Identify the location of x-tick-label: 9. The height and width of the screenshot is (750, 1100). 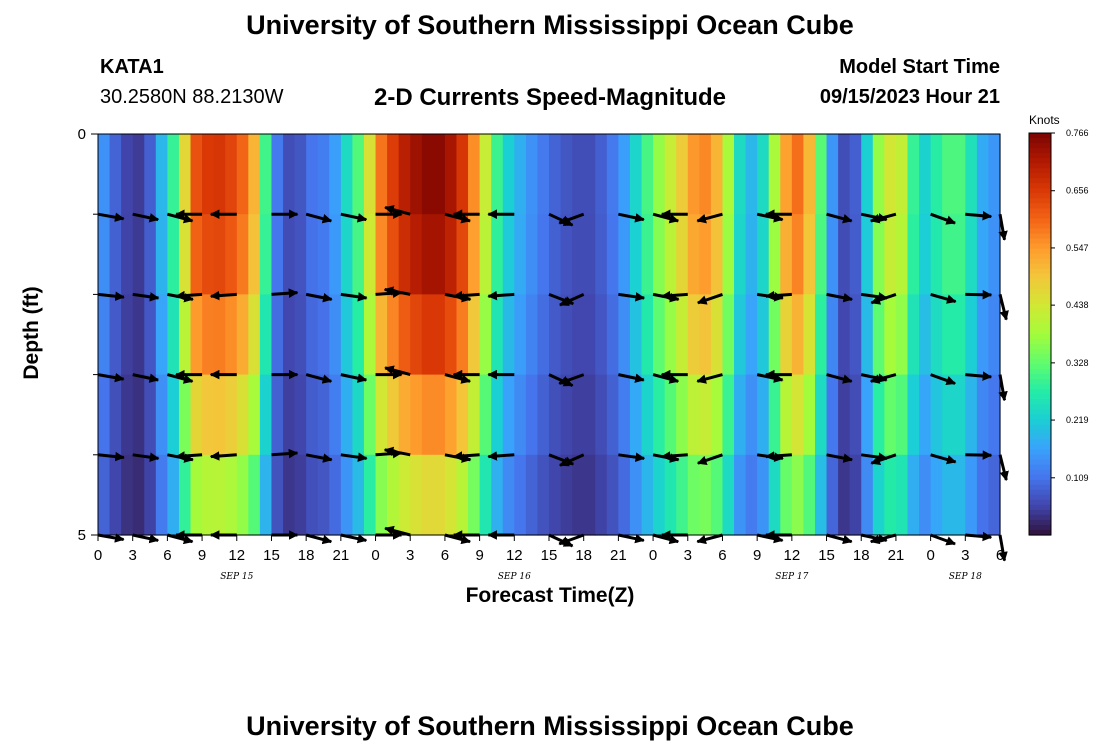
(202, 555).